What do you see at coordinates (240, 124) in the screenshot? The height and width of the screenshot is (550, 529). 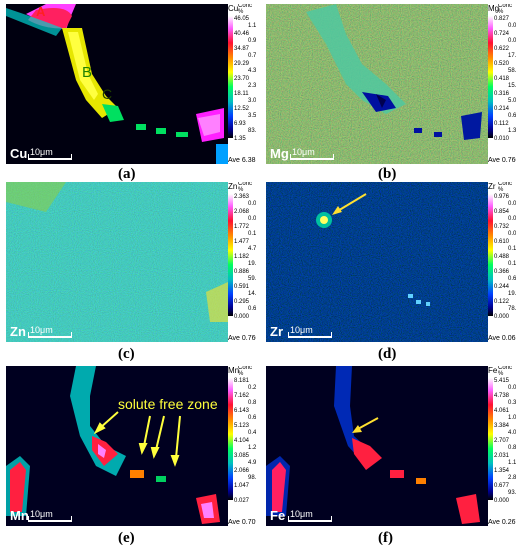 I see `legend-tick: 6.93` at bounding box center [240, 124].